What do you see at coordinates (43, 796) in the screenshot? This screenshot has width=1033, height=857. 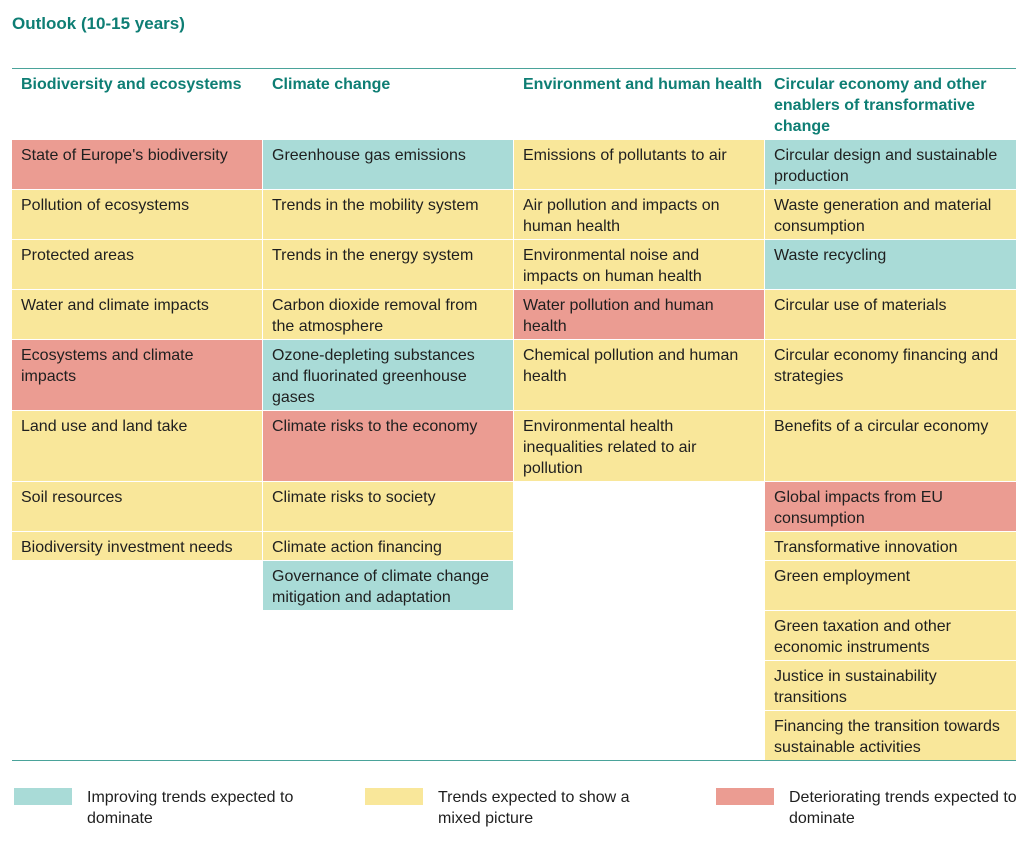 I see `legend-swatch-improving` at bounding box center [43, 796].